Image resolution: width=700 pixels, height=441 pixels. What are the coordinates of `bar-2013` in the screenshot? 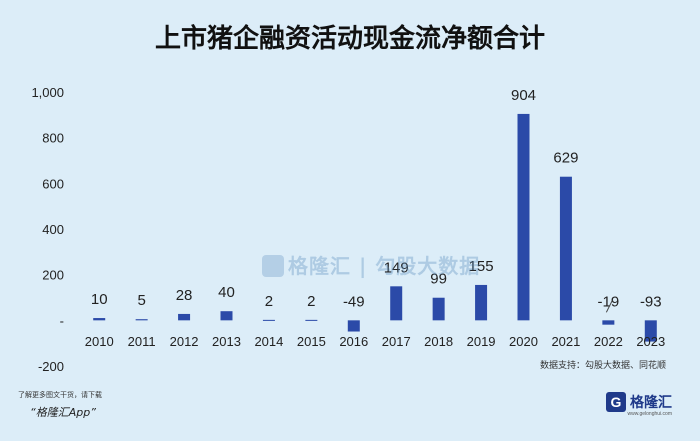 It's located at (226, 316).